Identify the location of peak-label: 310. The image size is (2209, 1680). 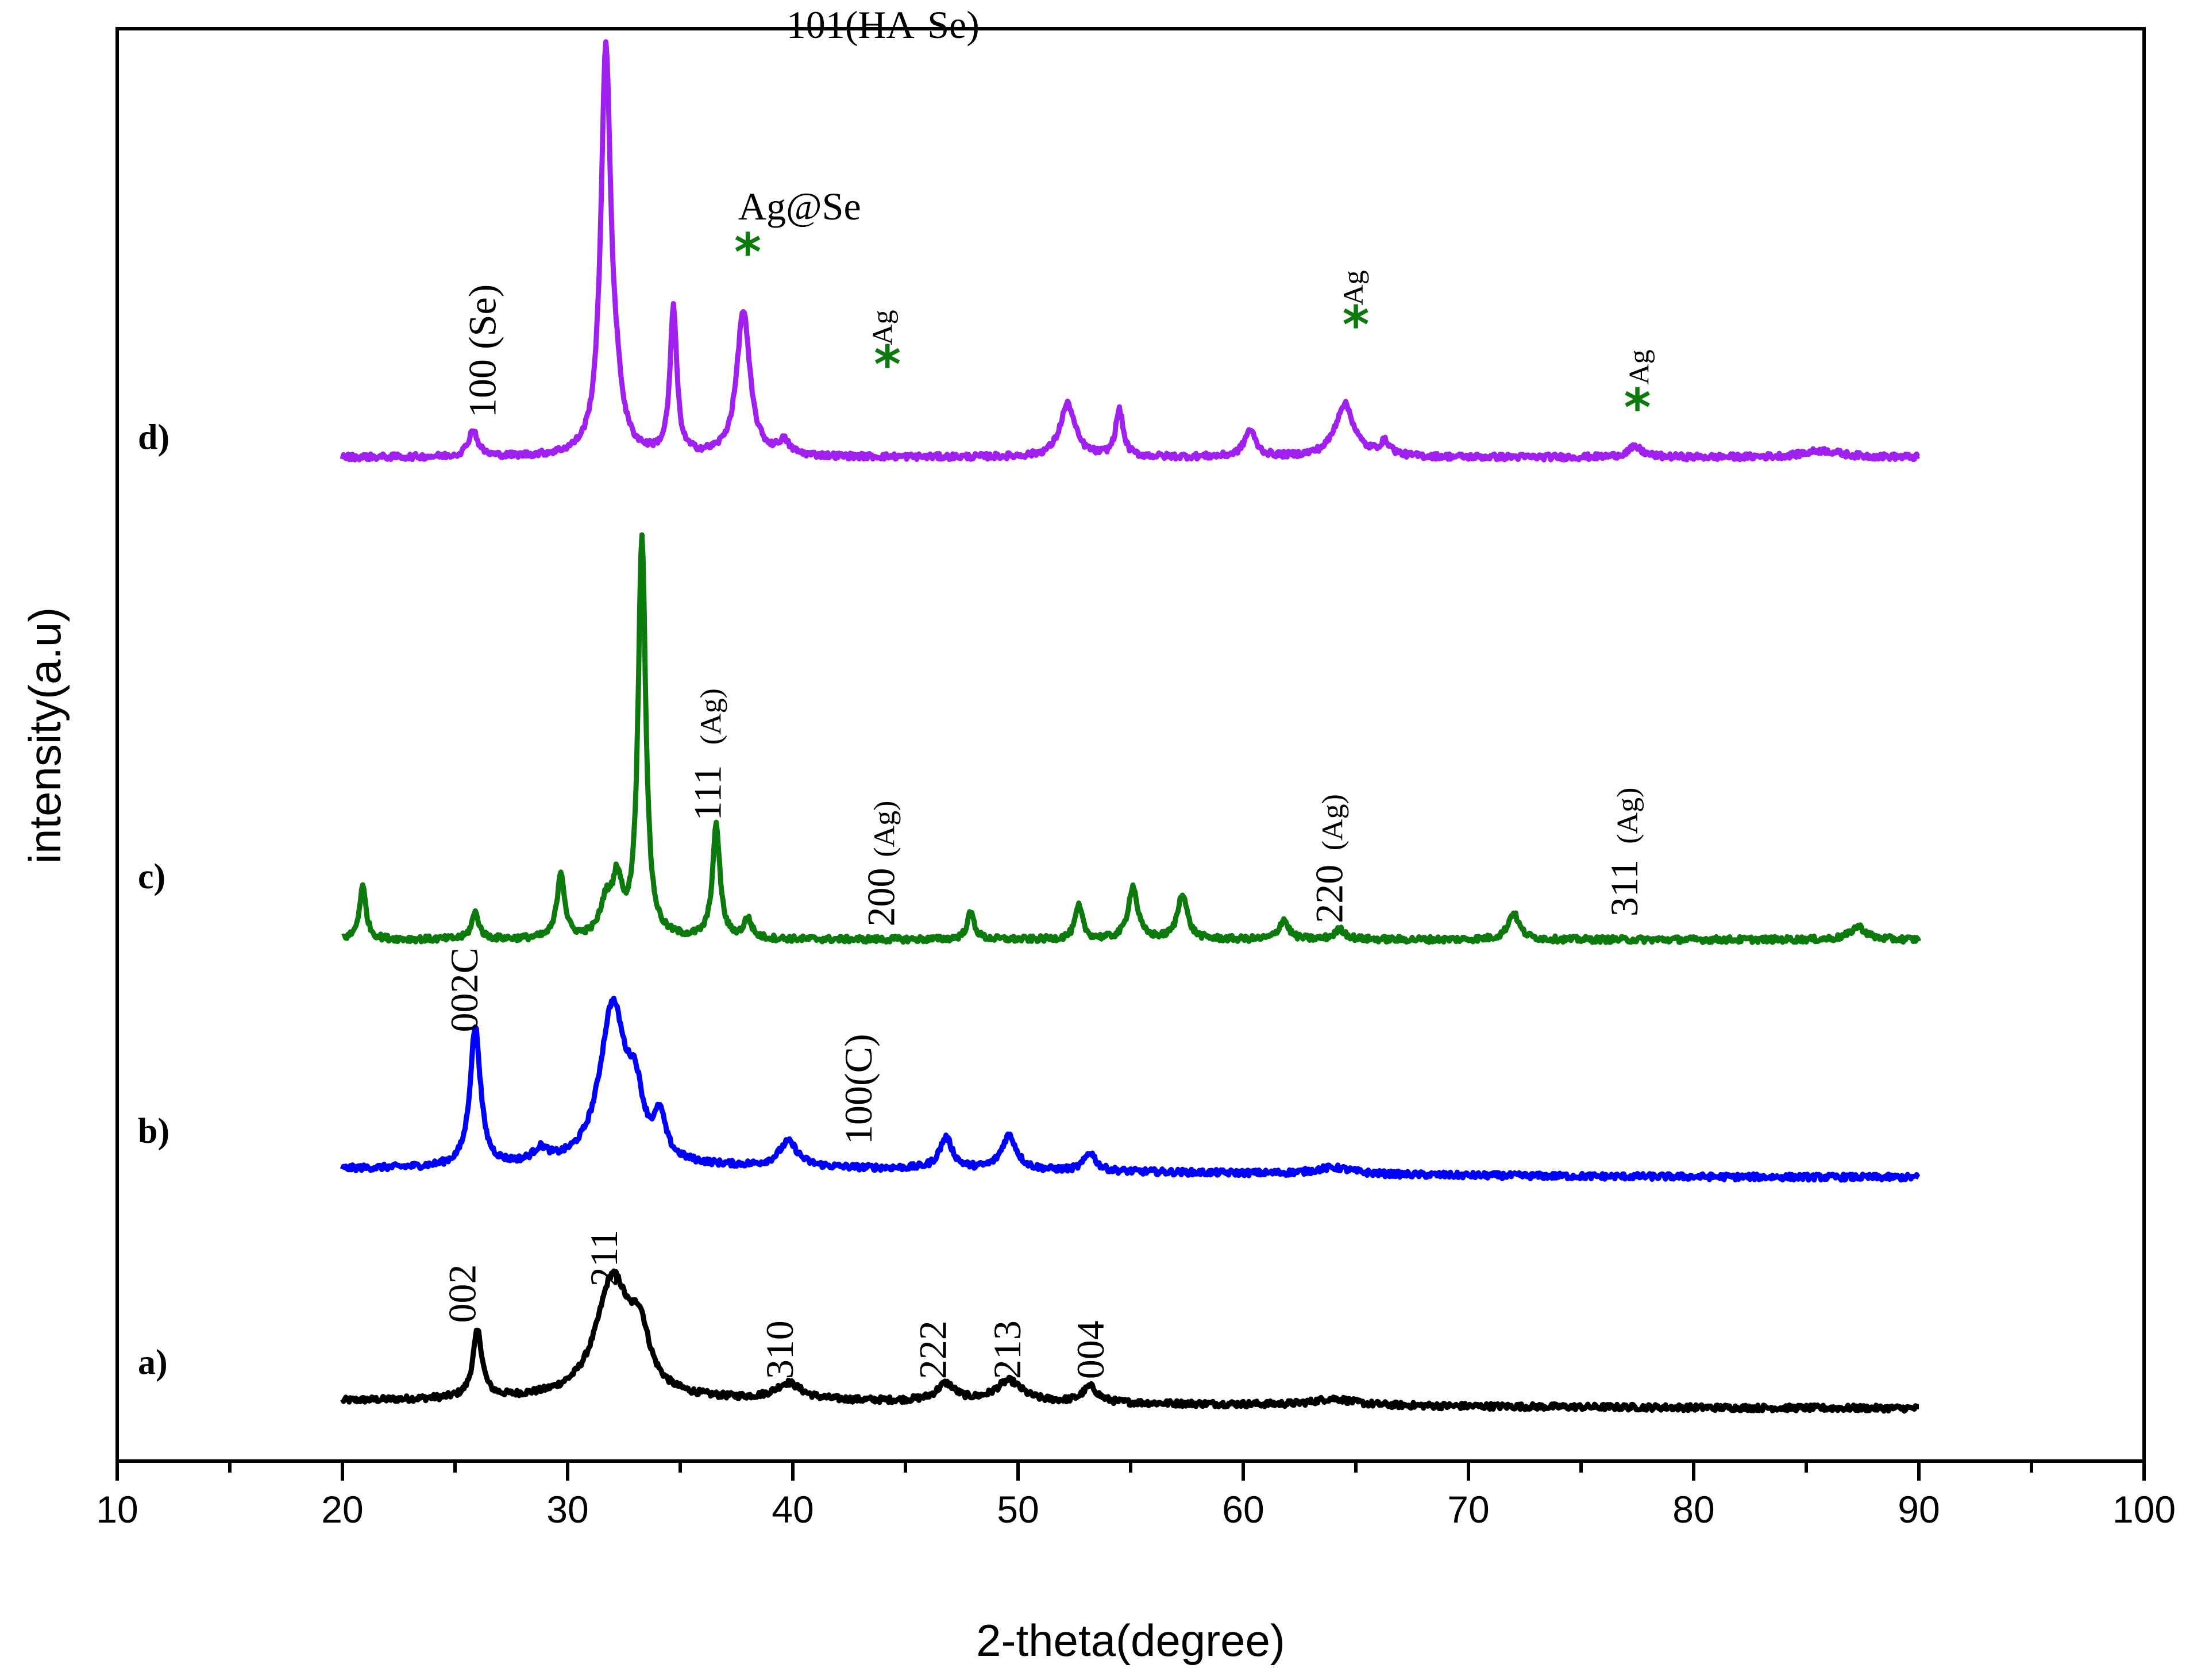
(779, 1350).